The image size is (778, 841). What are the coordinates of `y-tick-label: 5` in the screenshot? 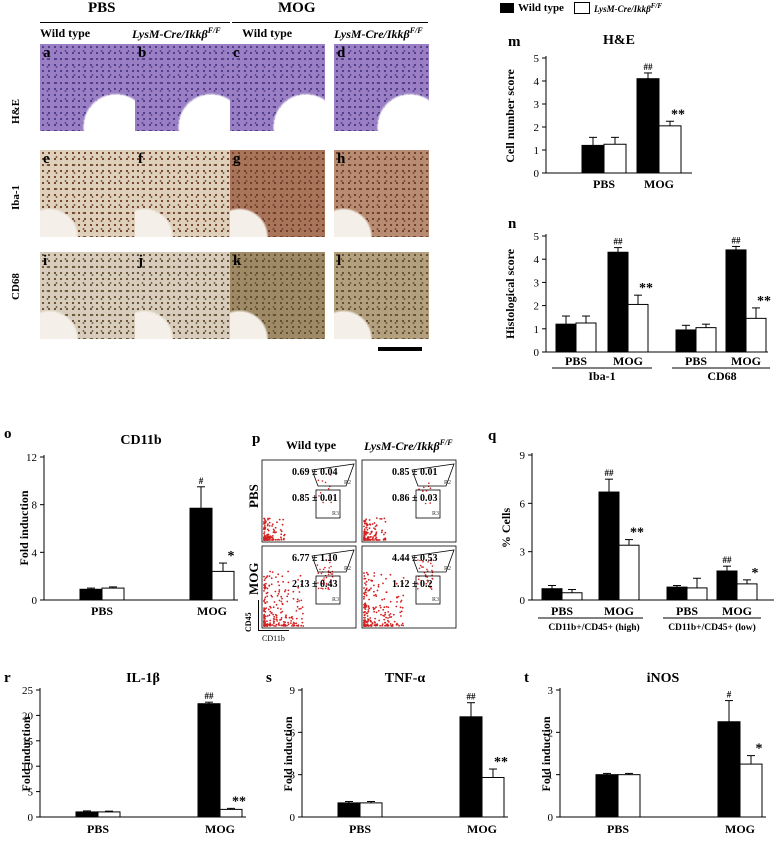 It's located at (537, 59).